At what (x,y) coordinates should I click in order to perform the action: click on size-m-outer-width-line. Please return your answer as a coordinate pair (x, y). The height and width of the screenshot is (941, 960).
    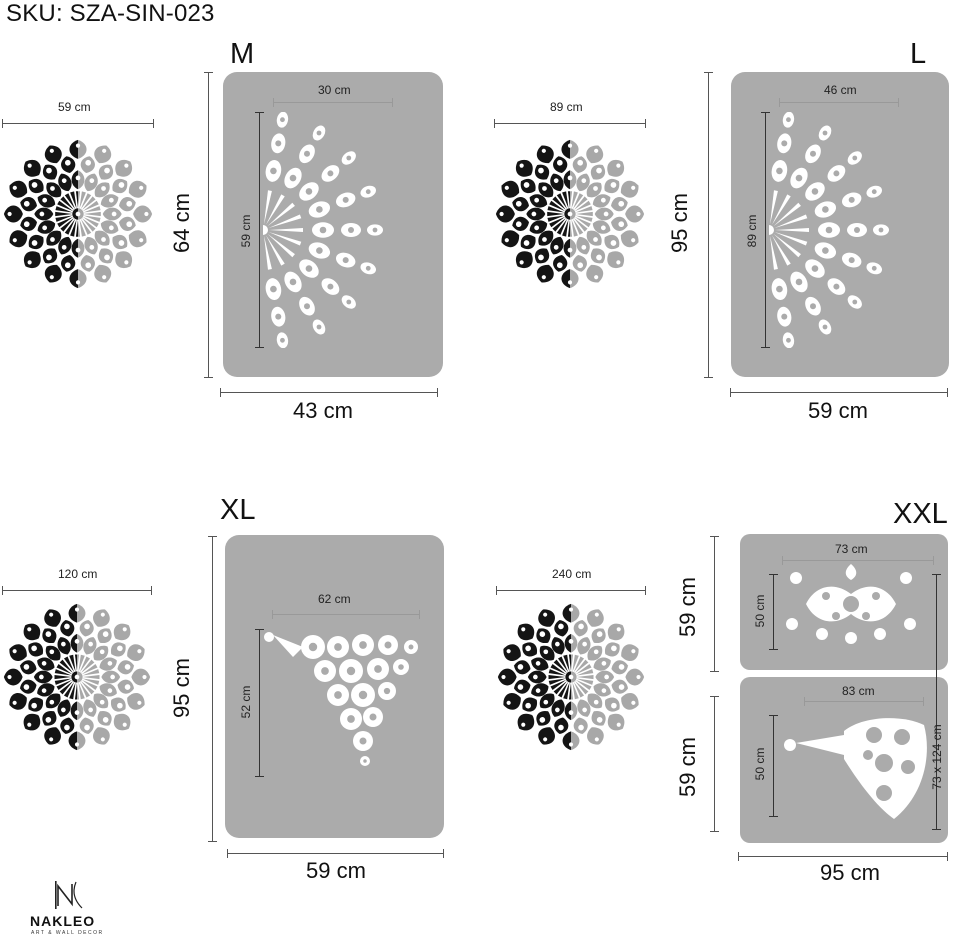
    Looking at the image, I should click on (78, 123).